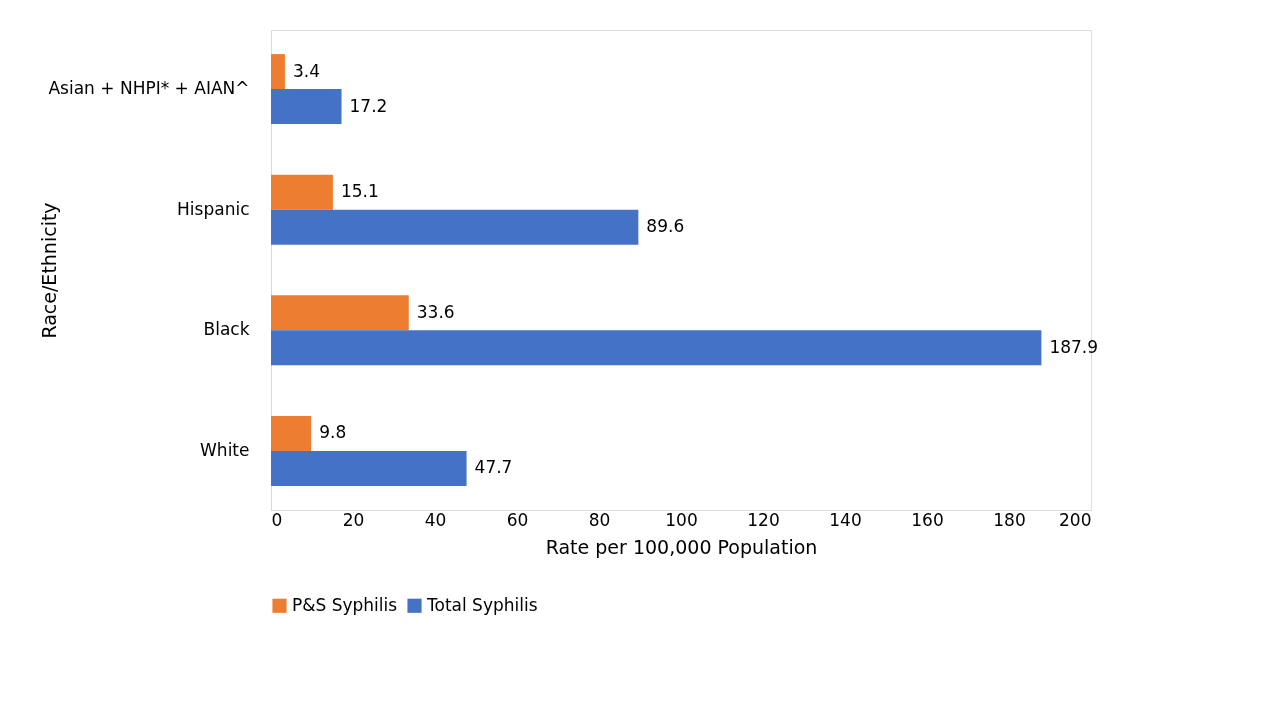 The height and width of the screenshot is (717, 1264). What do you see at coordinates (763, 519) in the screenshot?
I see `x-tick-label: 120` at bounding box center [763, 519].